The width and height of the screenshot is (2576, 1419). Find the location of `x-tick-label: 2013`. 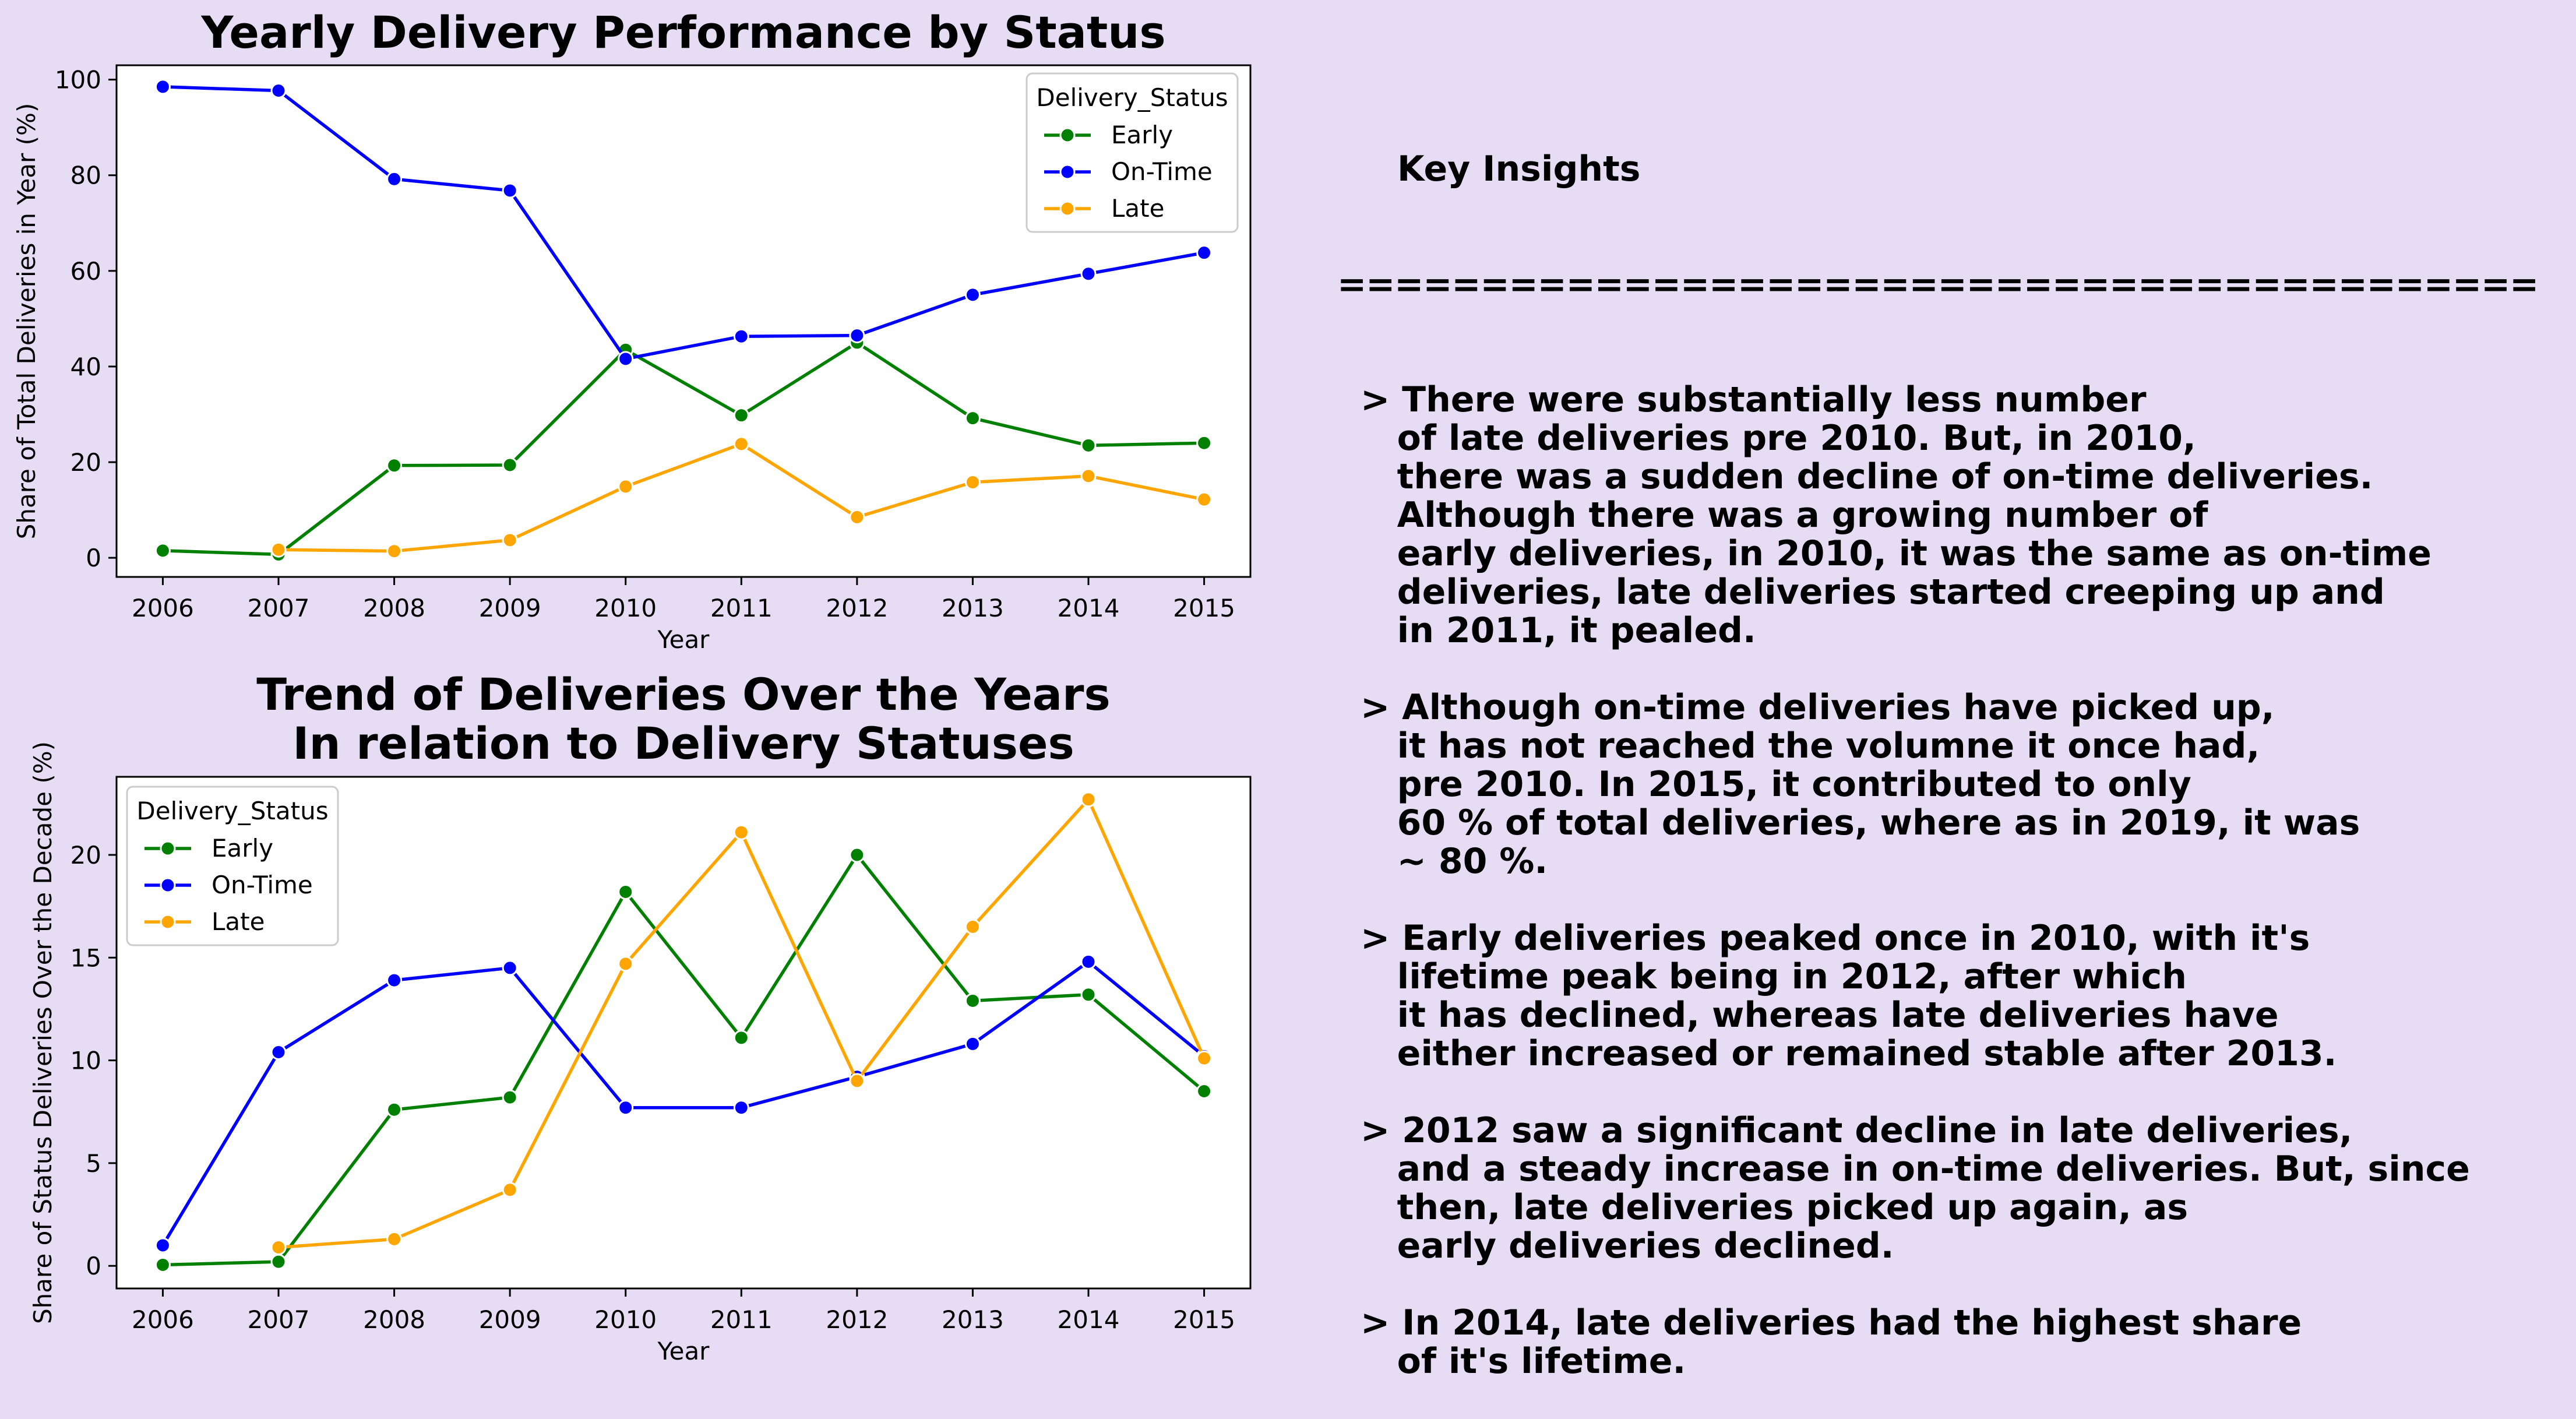

x-tick-label: 2013 is located at coordinates (973, 608).